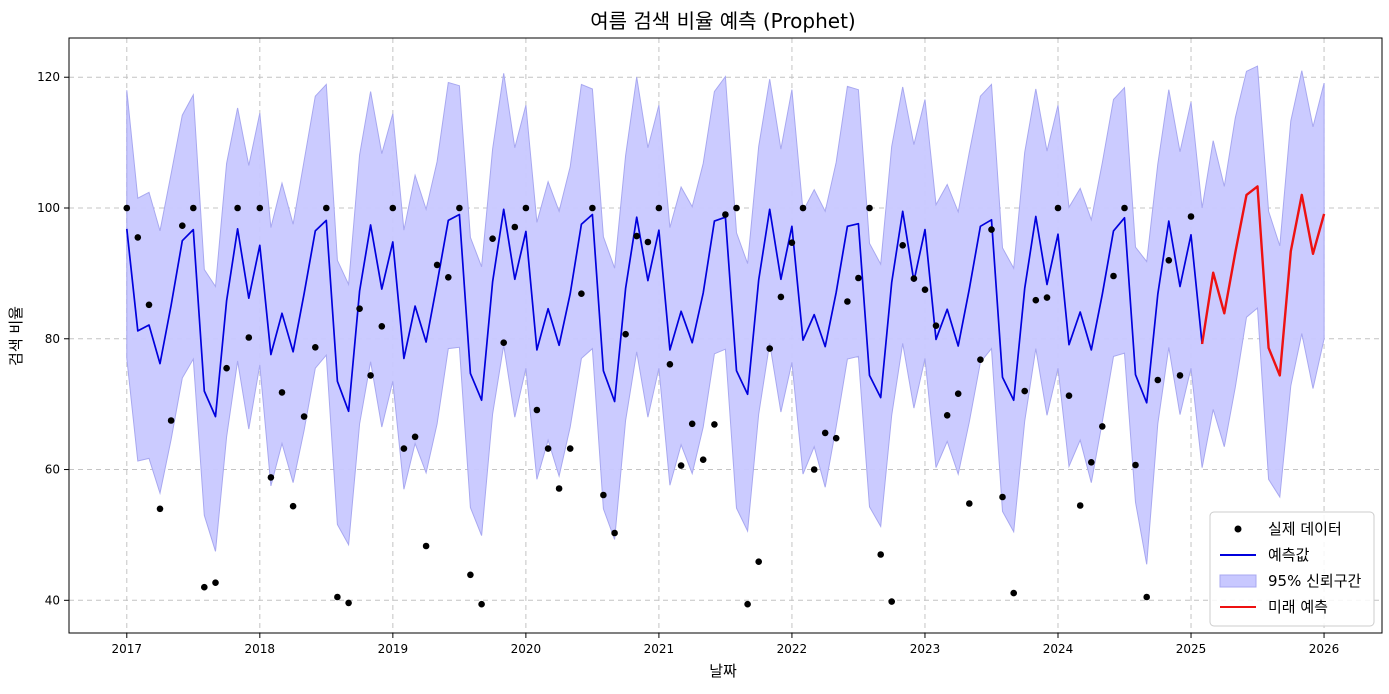  I want to click on legend-label: 95% 신뢰구간, so click(1315, 581).